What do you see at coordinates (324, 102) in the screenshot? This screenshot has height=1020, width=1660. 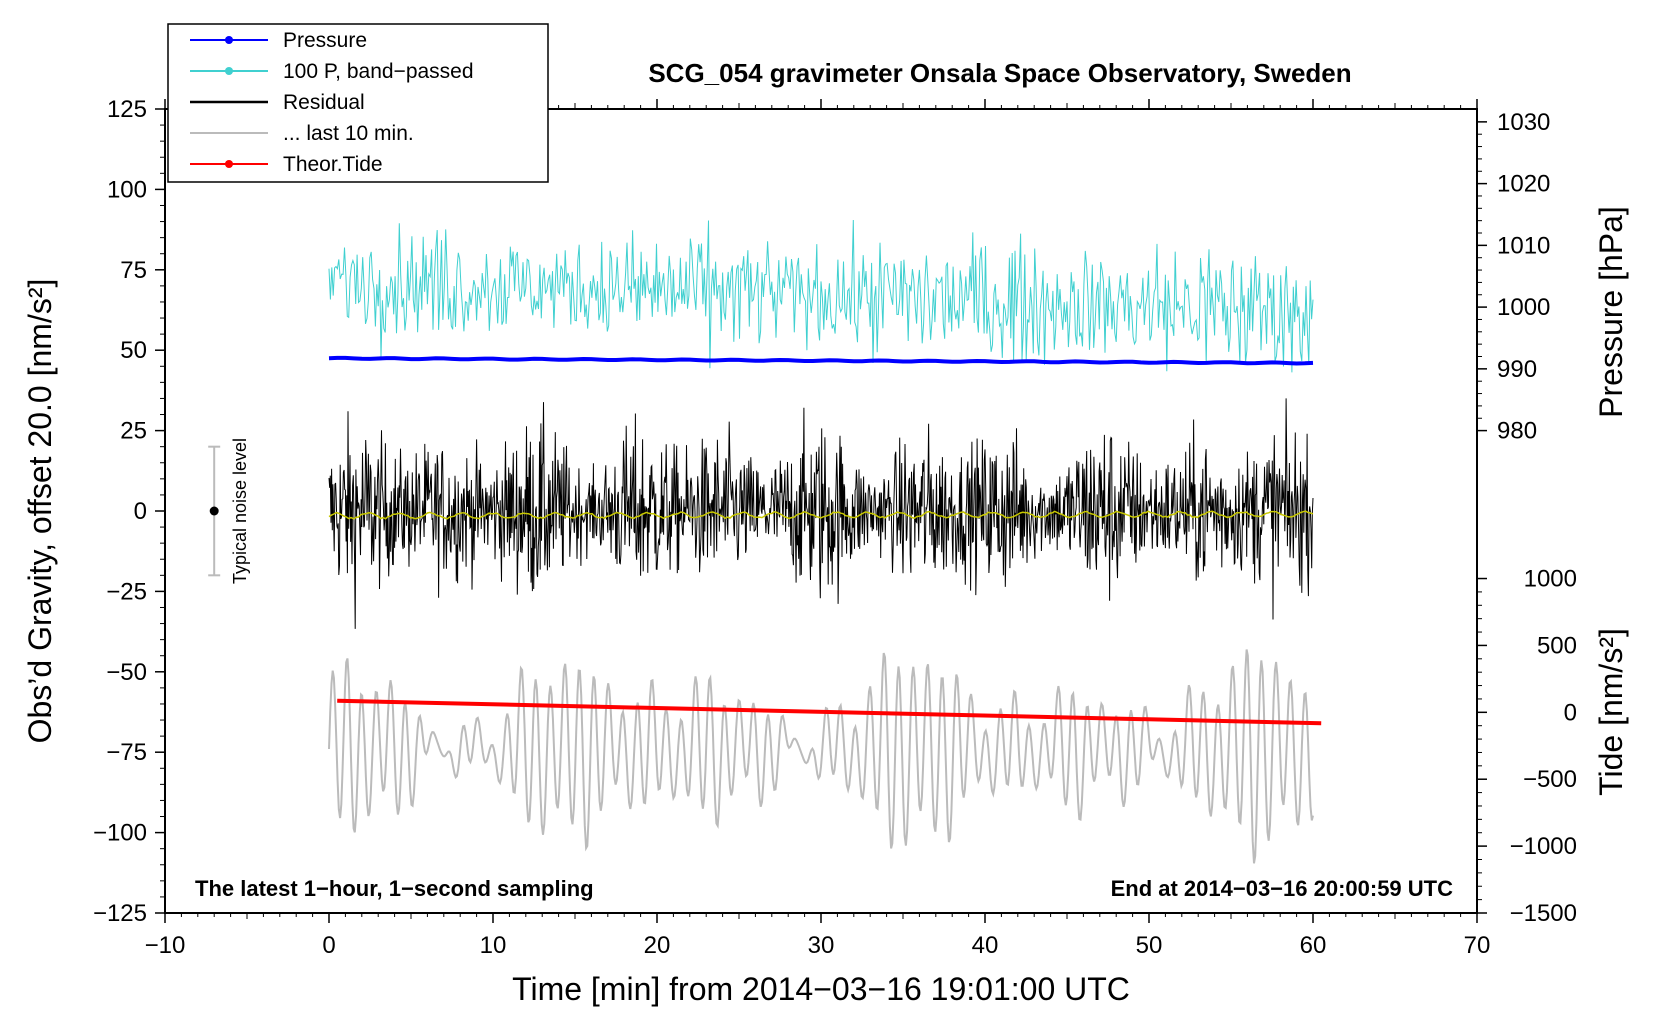 I see `legend-label: Residual` at bounding box center [324, 102].